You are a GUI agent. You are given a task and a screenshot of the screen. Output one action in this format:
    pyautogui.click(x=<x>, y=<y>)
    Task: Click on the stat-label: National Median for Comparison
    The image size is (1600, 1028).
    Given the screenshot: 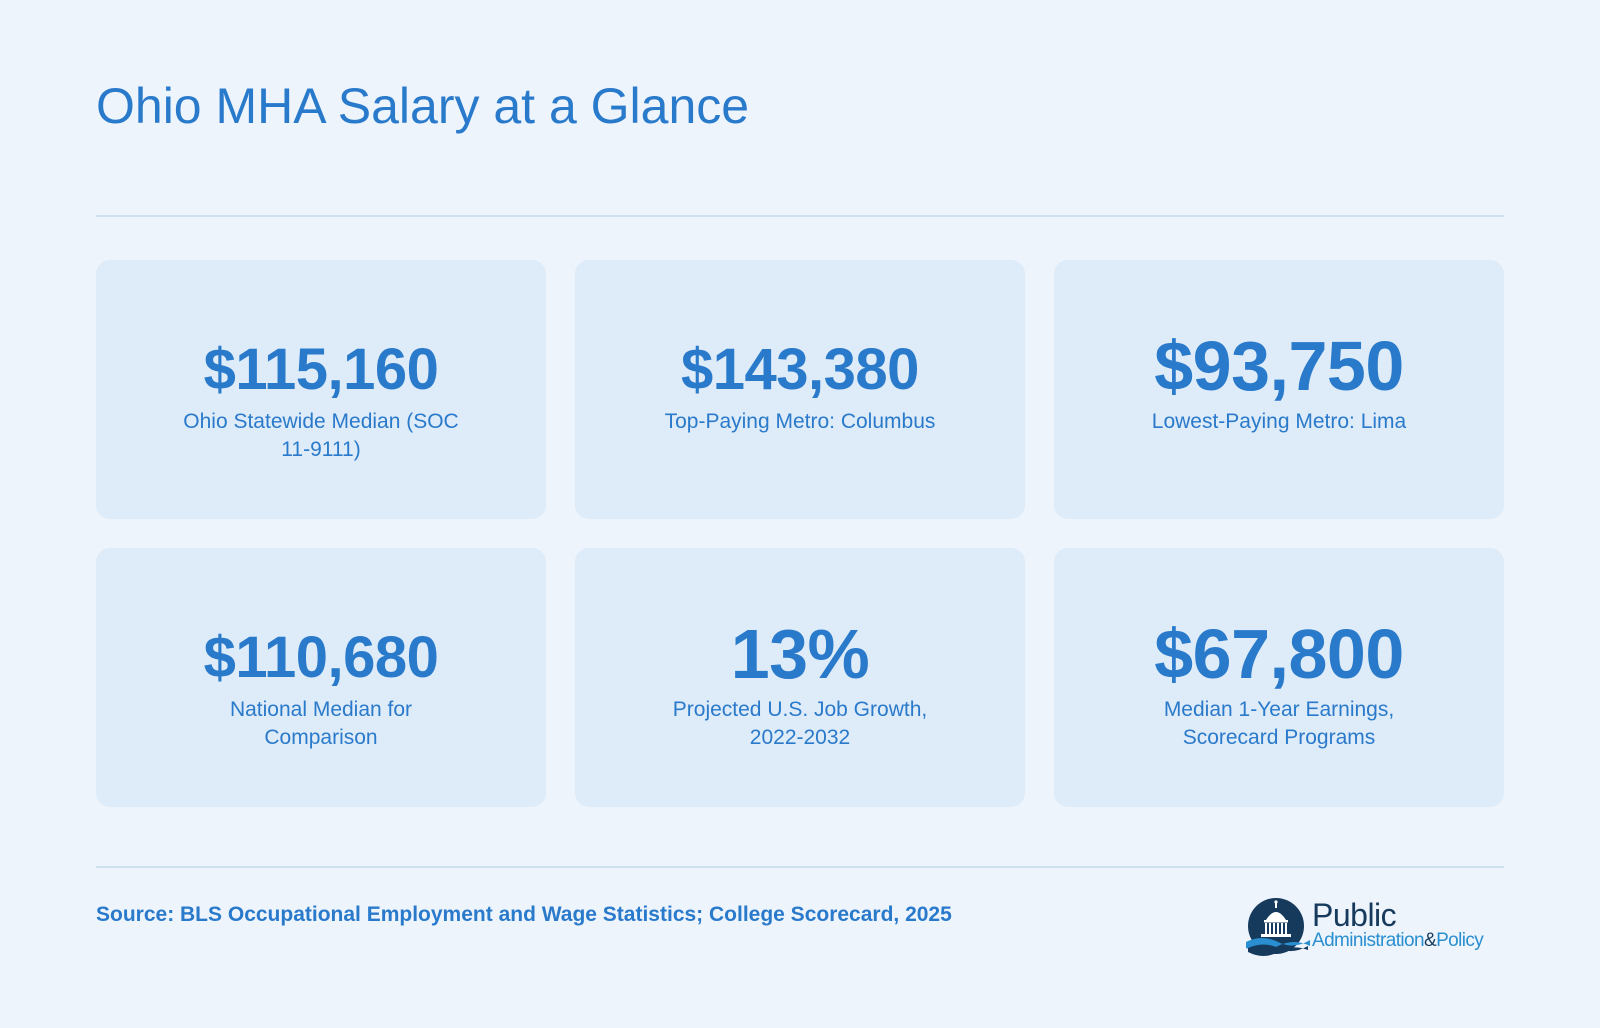 What is the action you would take?
    pyautogui.click(x=321, y=723)
    